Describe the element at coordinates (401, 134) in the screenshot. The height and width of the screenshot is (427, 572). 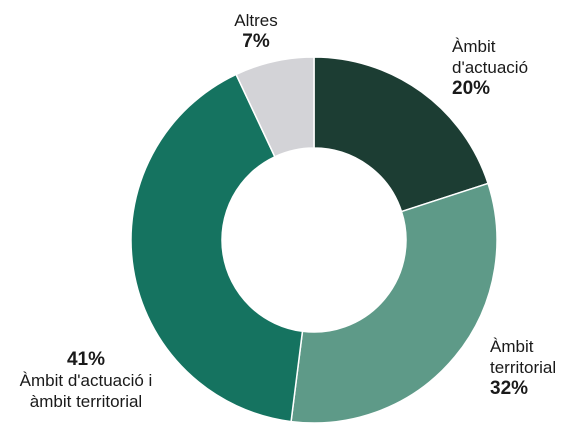
I see `donut-slice-ambit-d-actuacio` at that location.